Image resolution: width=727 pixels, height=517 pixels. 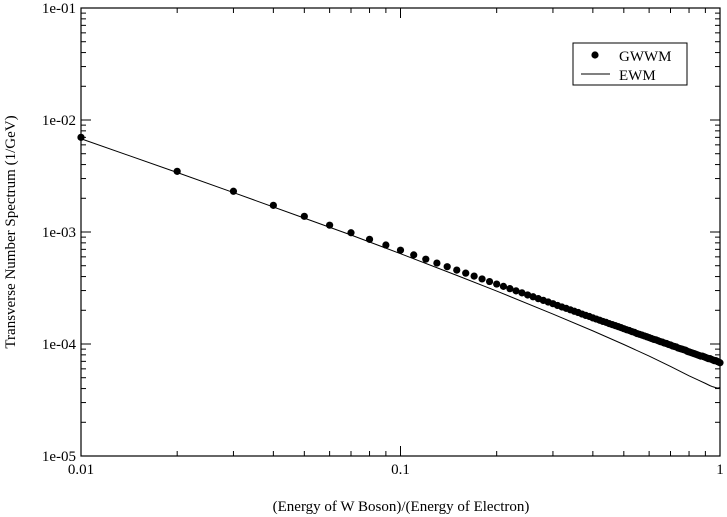 I want to click on x-tick-label: 1, so click(x=720, y=470).